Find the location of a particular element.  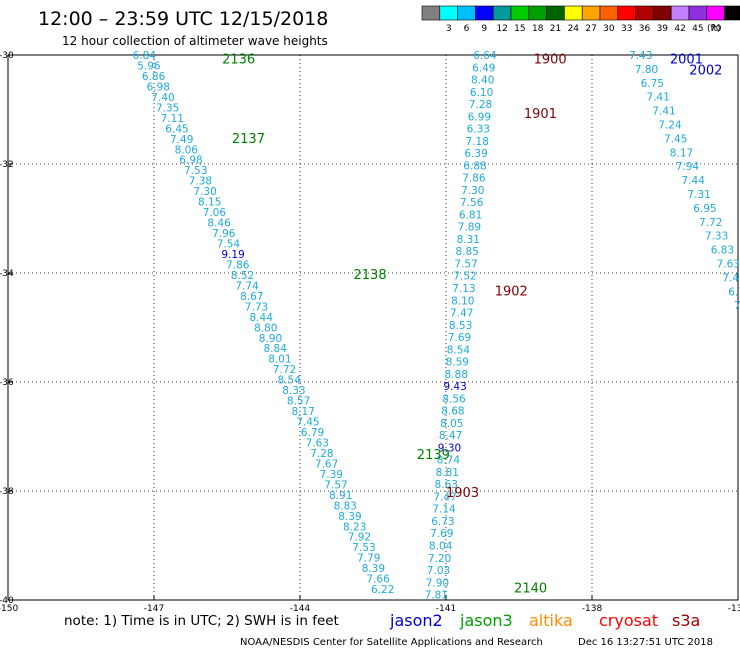

wave-height-value: 7.72 is located at coordinates (710, 223).